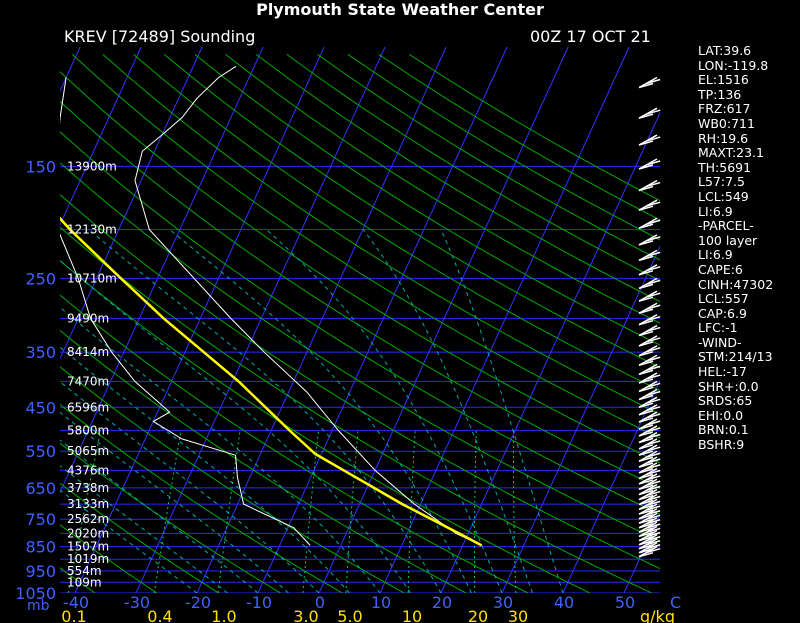 This screenshot has width=800, height=623. What do you see at coordinates (590, 36) in the screenshot?
I see `datetime-label: 00Z 17 OCT 21` at bounding box center [590, 36].